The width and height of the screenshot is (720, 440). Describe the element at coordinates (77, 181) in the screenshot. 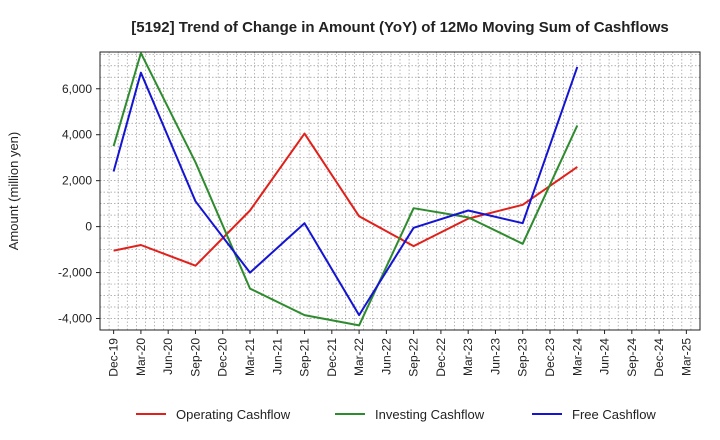

I see `y-tick-label: 2,000` at that location.